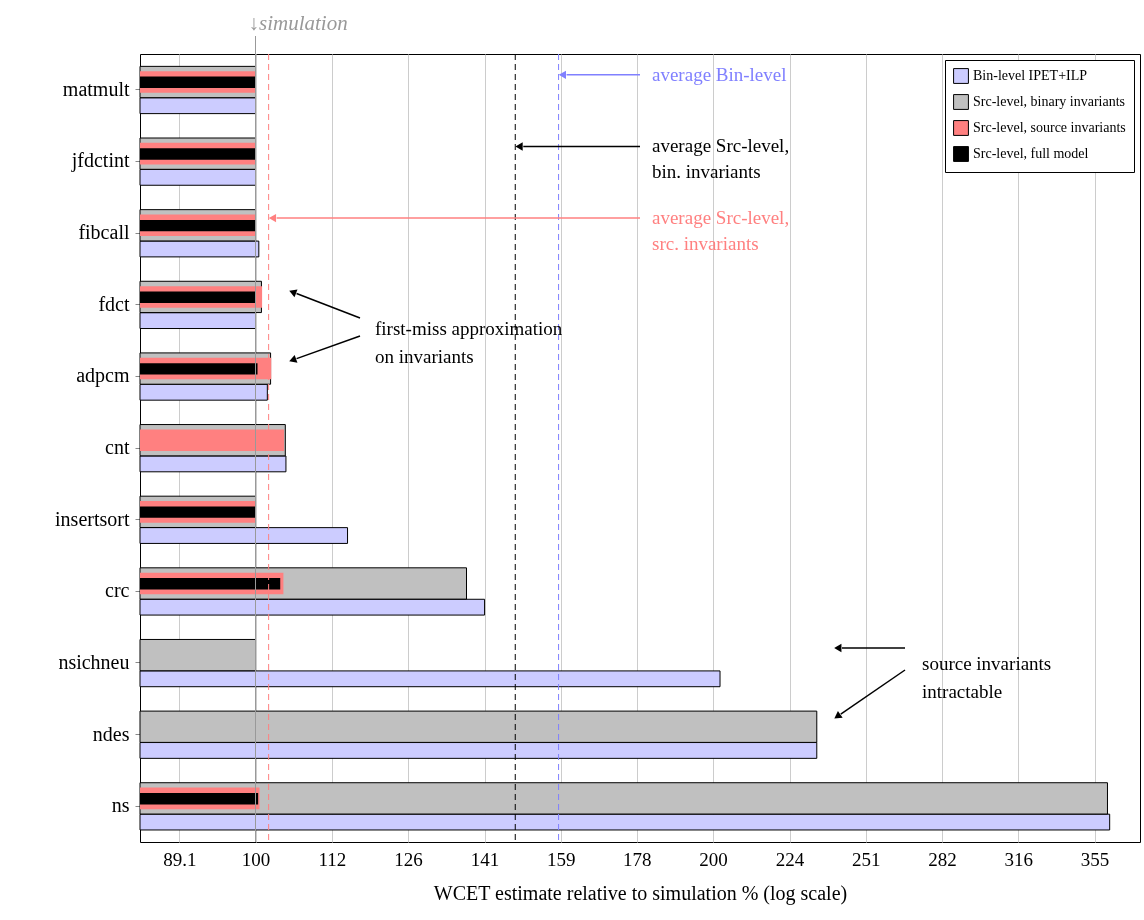  Describe the element at coordinates (92, 518) in the screenshot. I see `y-tick-label: insertsort` at that location.